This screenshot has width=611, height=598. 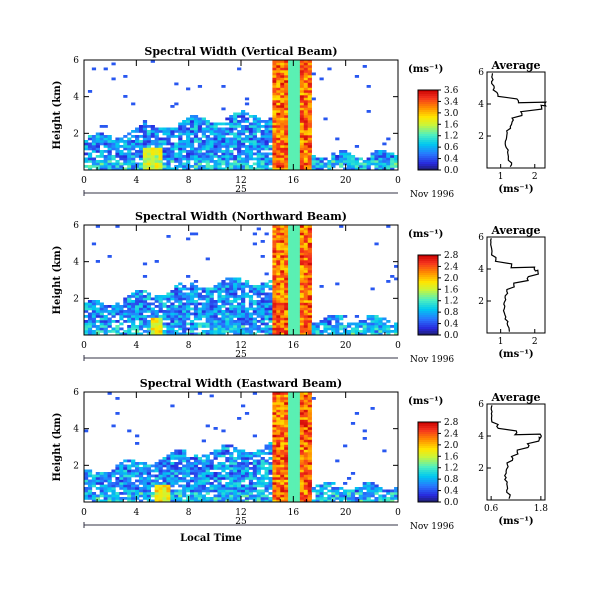 I want to click on colorbar-label: 3.0, so click(x=451, y=114).